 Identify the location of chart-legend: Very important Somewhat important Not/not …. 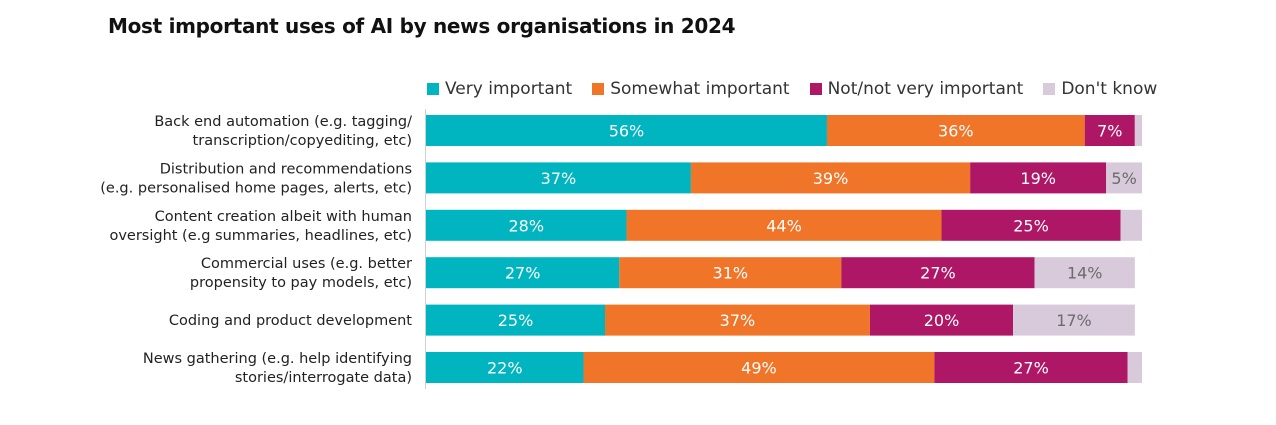
(802, 89).